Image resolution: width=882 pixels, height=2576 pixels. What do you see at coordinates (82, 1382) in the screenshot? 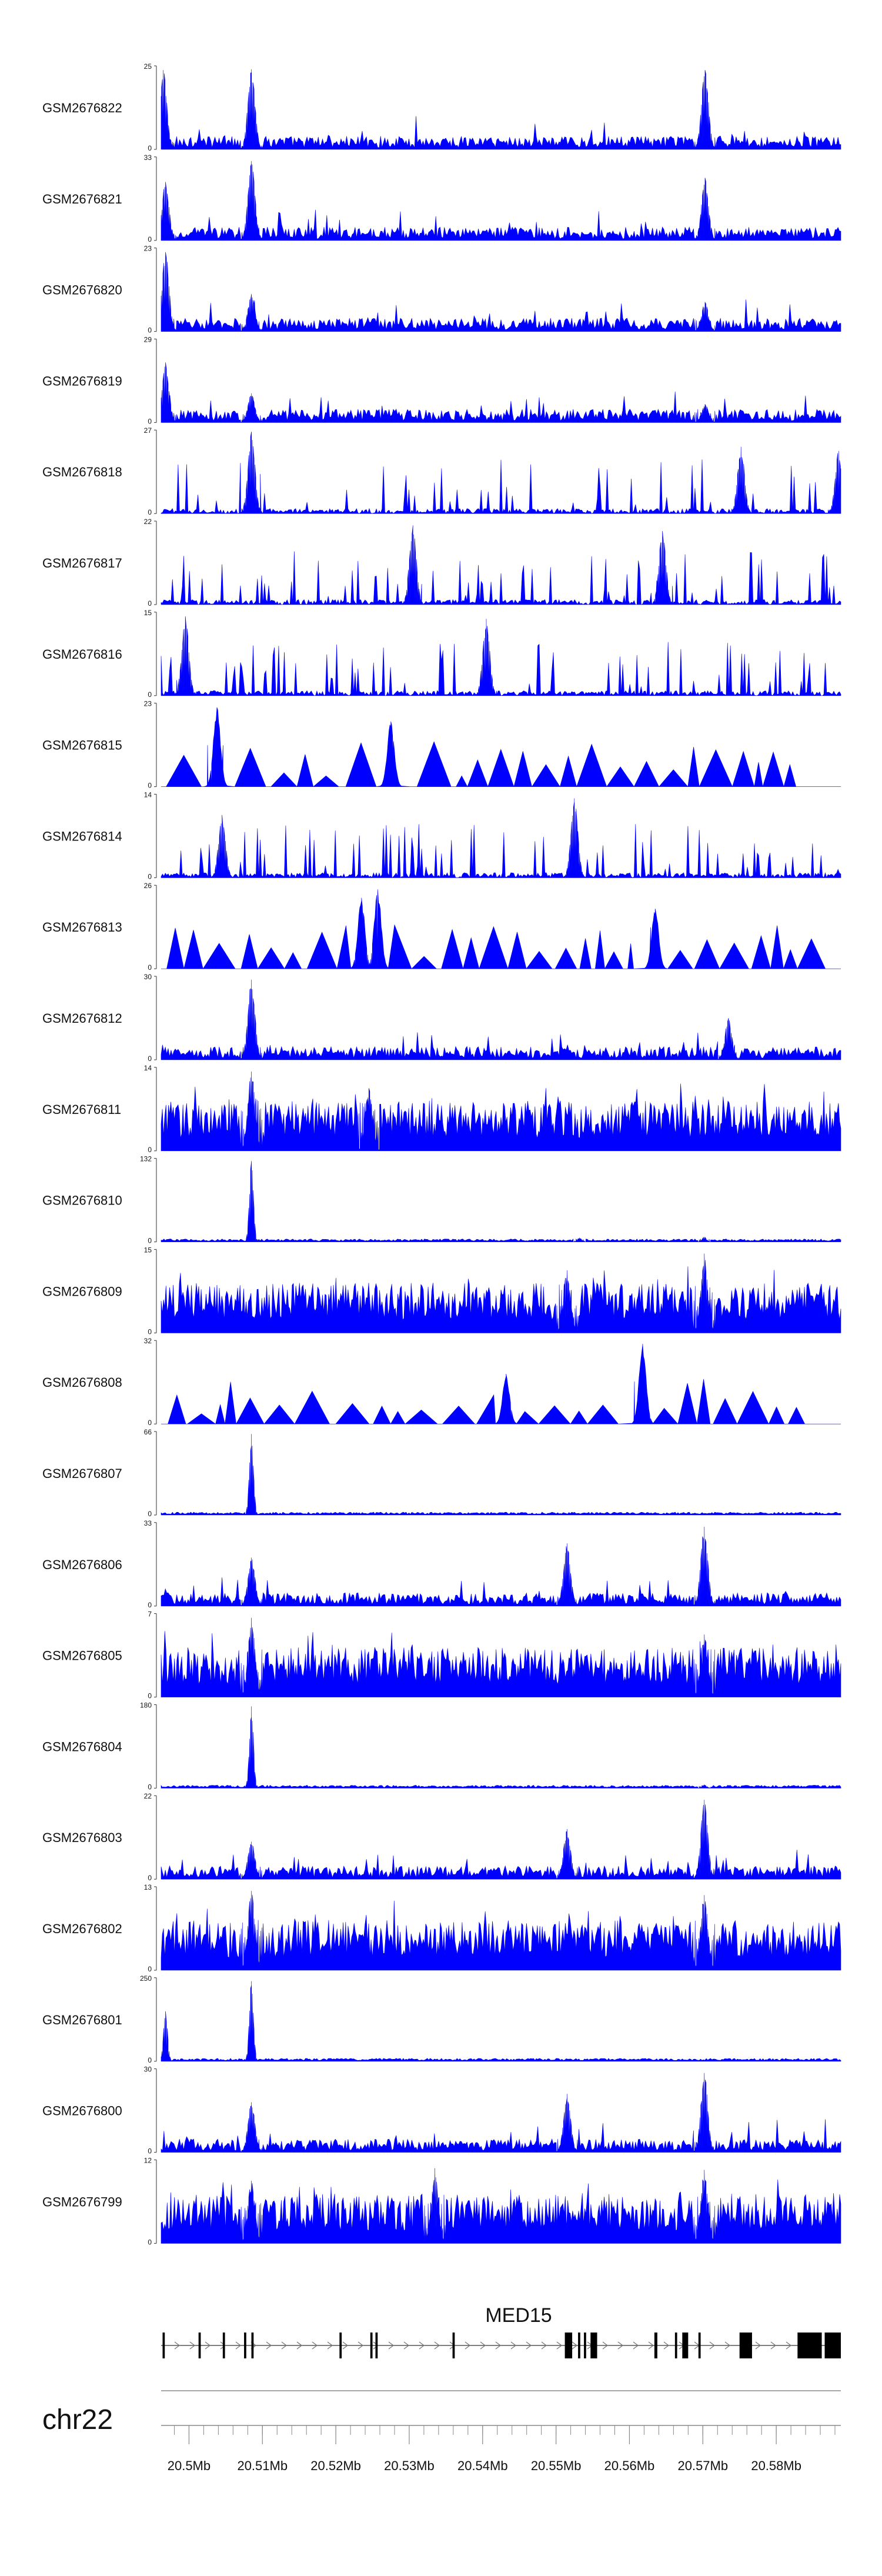
I see `track-label: GSM2676808` at bounding box center [82, 1382].